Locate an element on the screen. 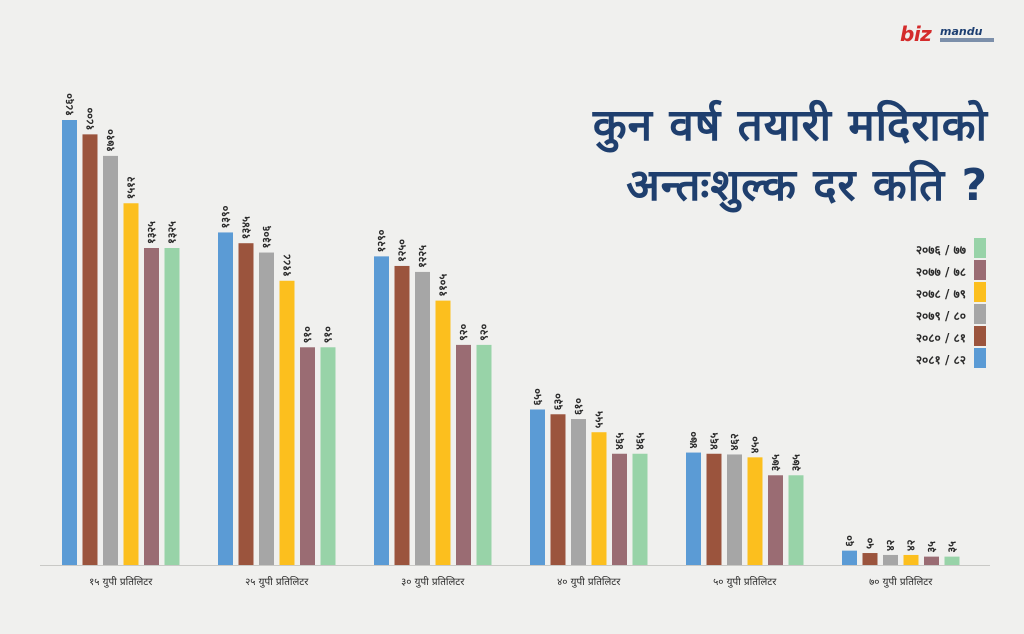 This screenshot has height=634, width=1024. data-label: १२५० is located at coordinates (402, 250).